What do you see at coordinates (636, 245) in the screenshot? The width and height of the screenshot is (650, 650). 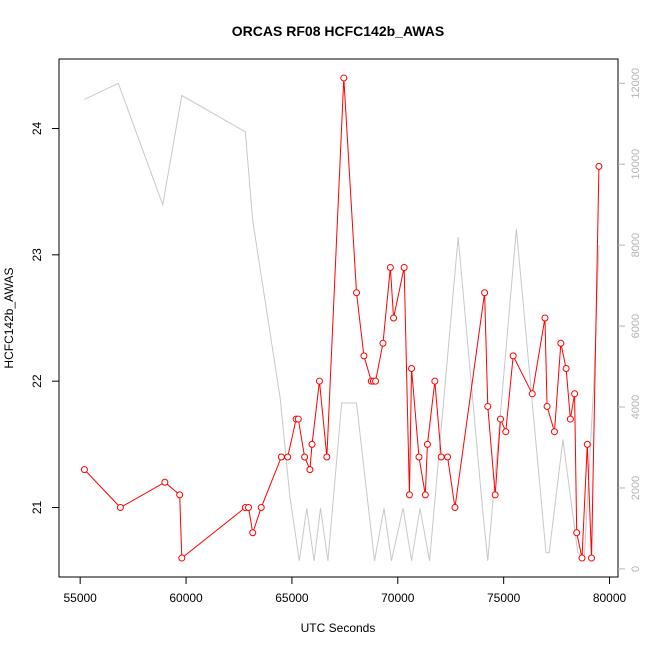 I see `y2-tick-label: 8000` at bounding box center [636, 245].